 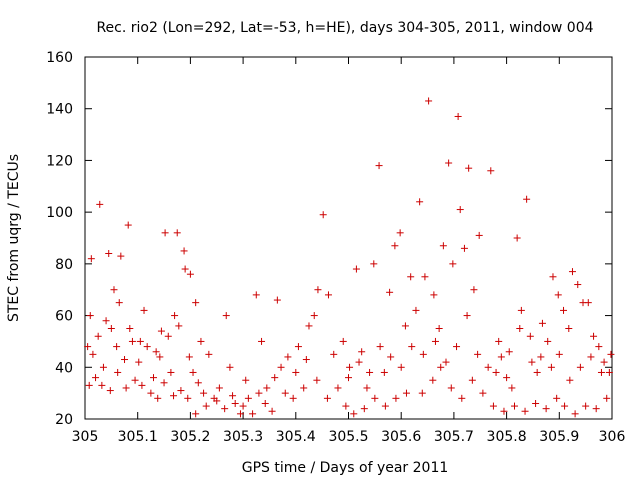 I want to click on y-tick-label: 160, so click(x=59, y=58).